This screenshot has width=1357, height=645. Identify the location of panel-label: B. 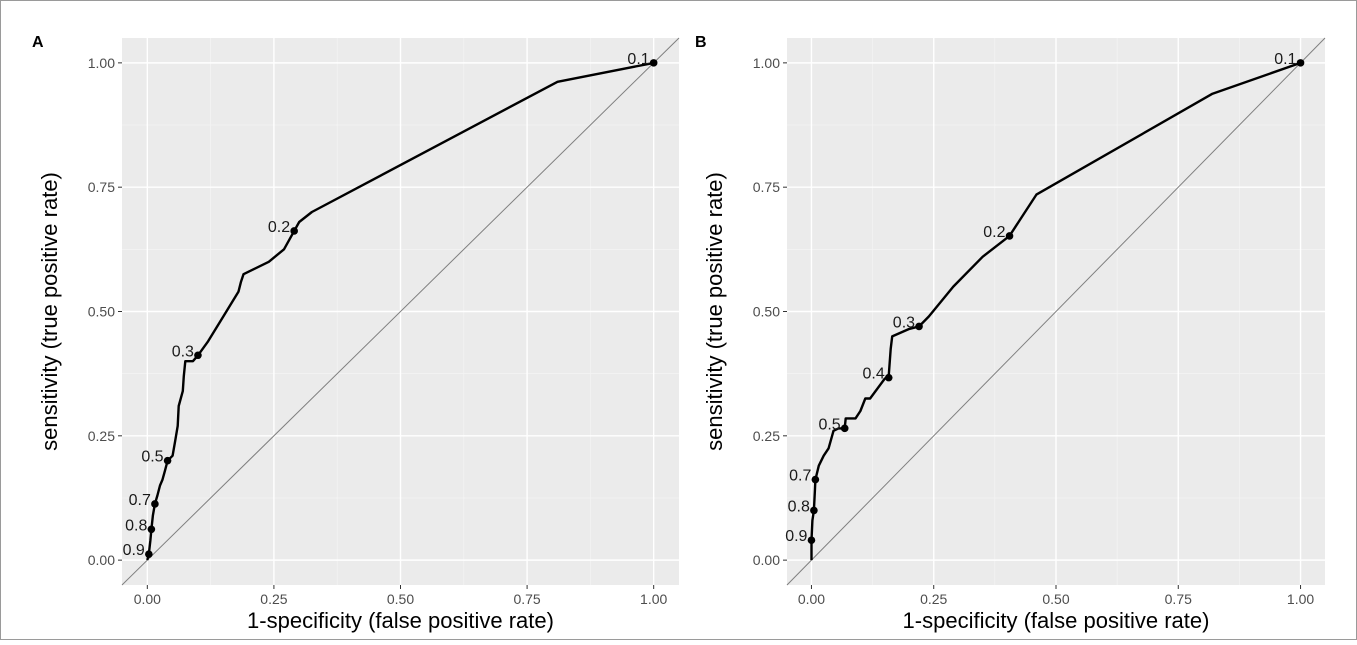
(701, 42).